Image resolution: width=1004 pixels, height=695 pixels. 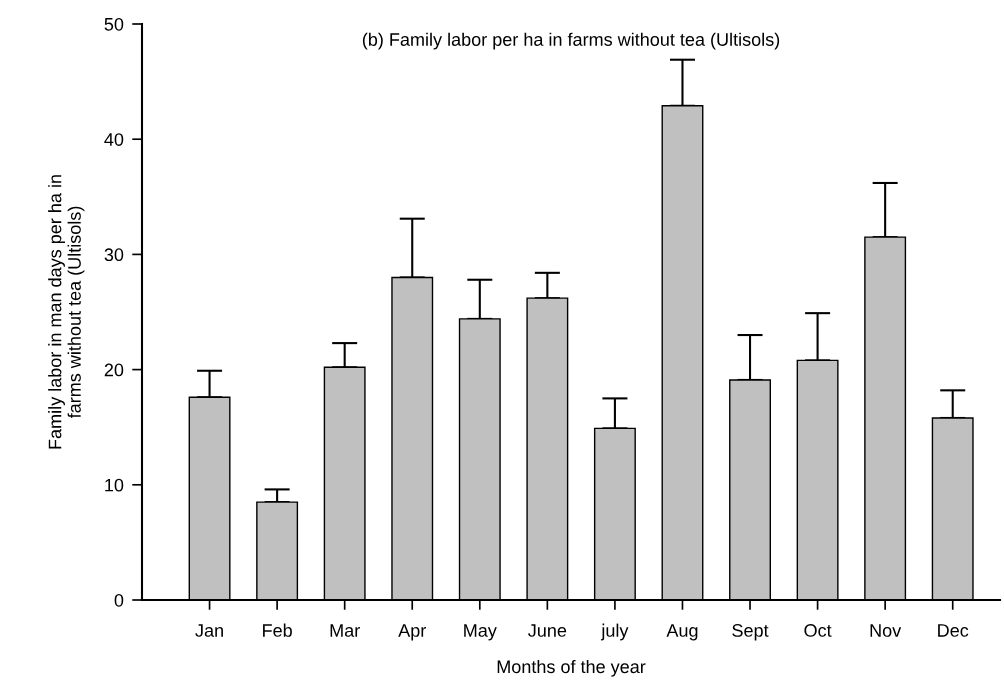 What do you see at coordinates (114, 255) in the screenshot?
I see `y-tick-label: 30` at bounding box center [114, 255].